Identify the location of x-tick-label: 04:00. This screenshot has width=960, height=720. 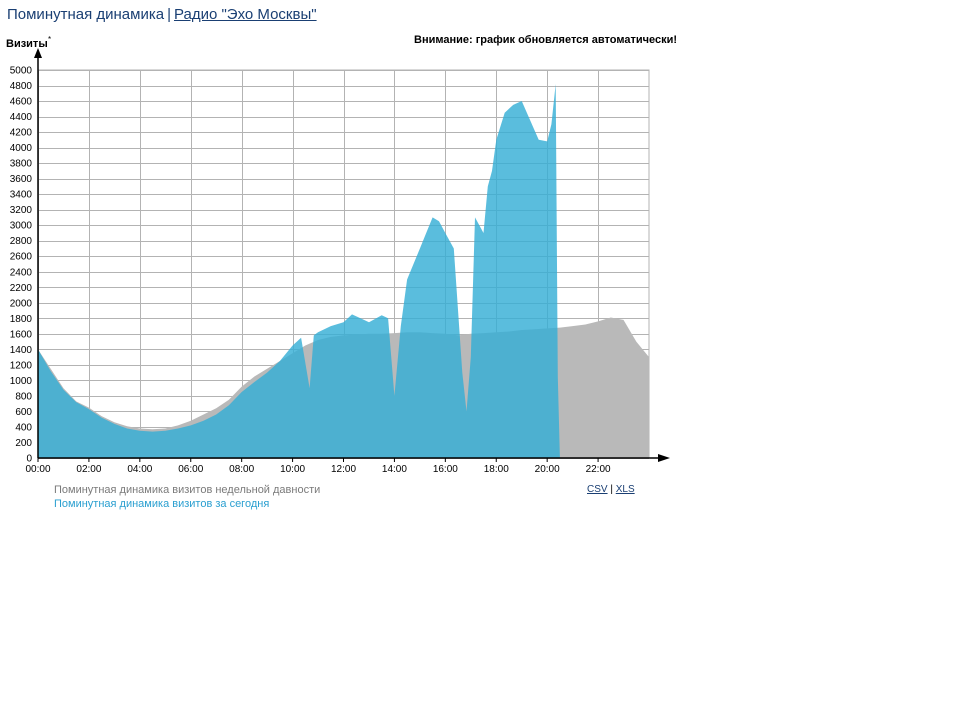
(139, 469).